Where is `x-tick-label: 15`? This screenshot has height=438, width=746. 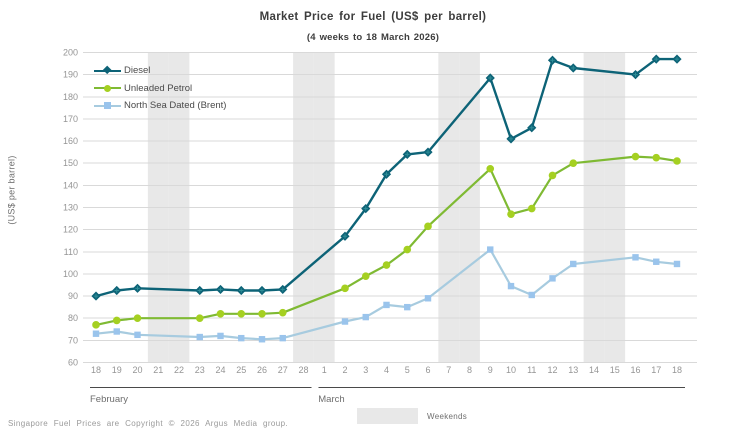 x-tick-label: 15 is located at coordinates (615, 370).